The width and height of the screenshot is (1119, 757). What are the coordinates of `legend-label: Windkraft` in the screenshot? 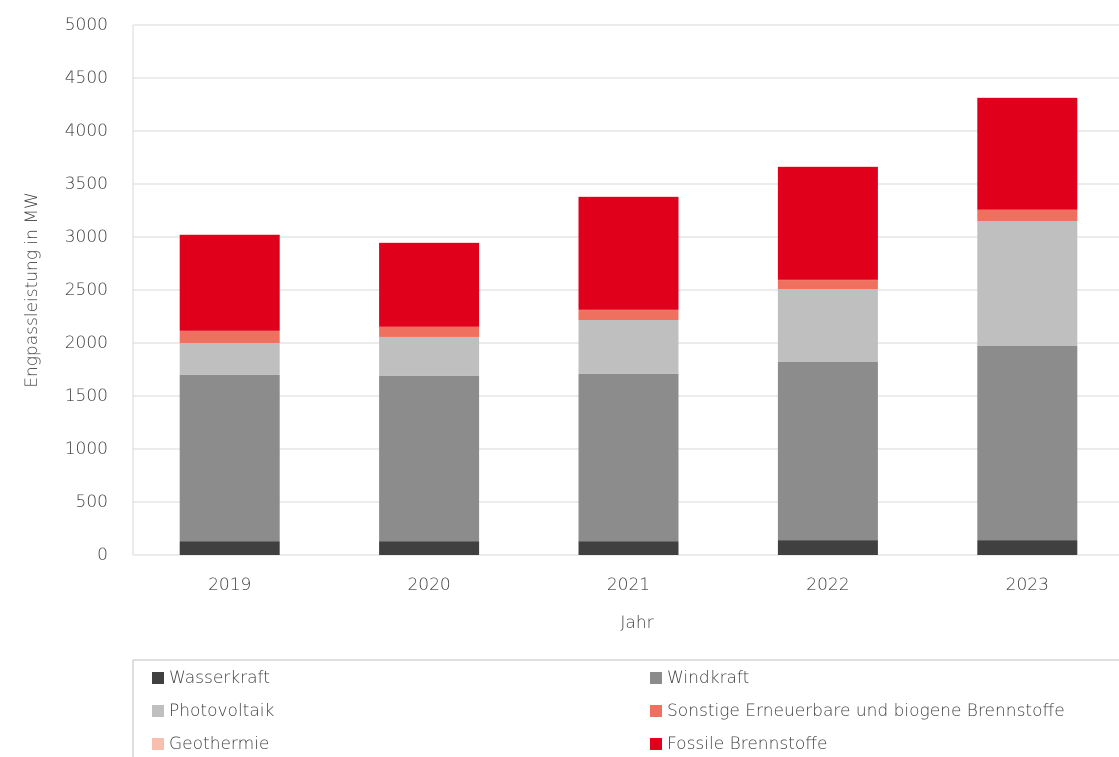 It's located at (708, 678).